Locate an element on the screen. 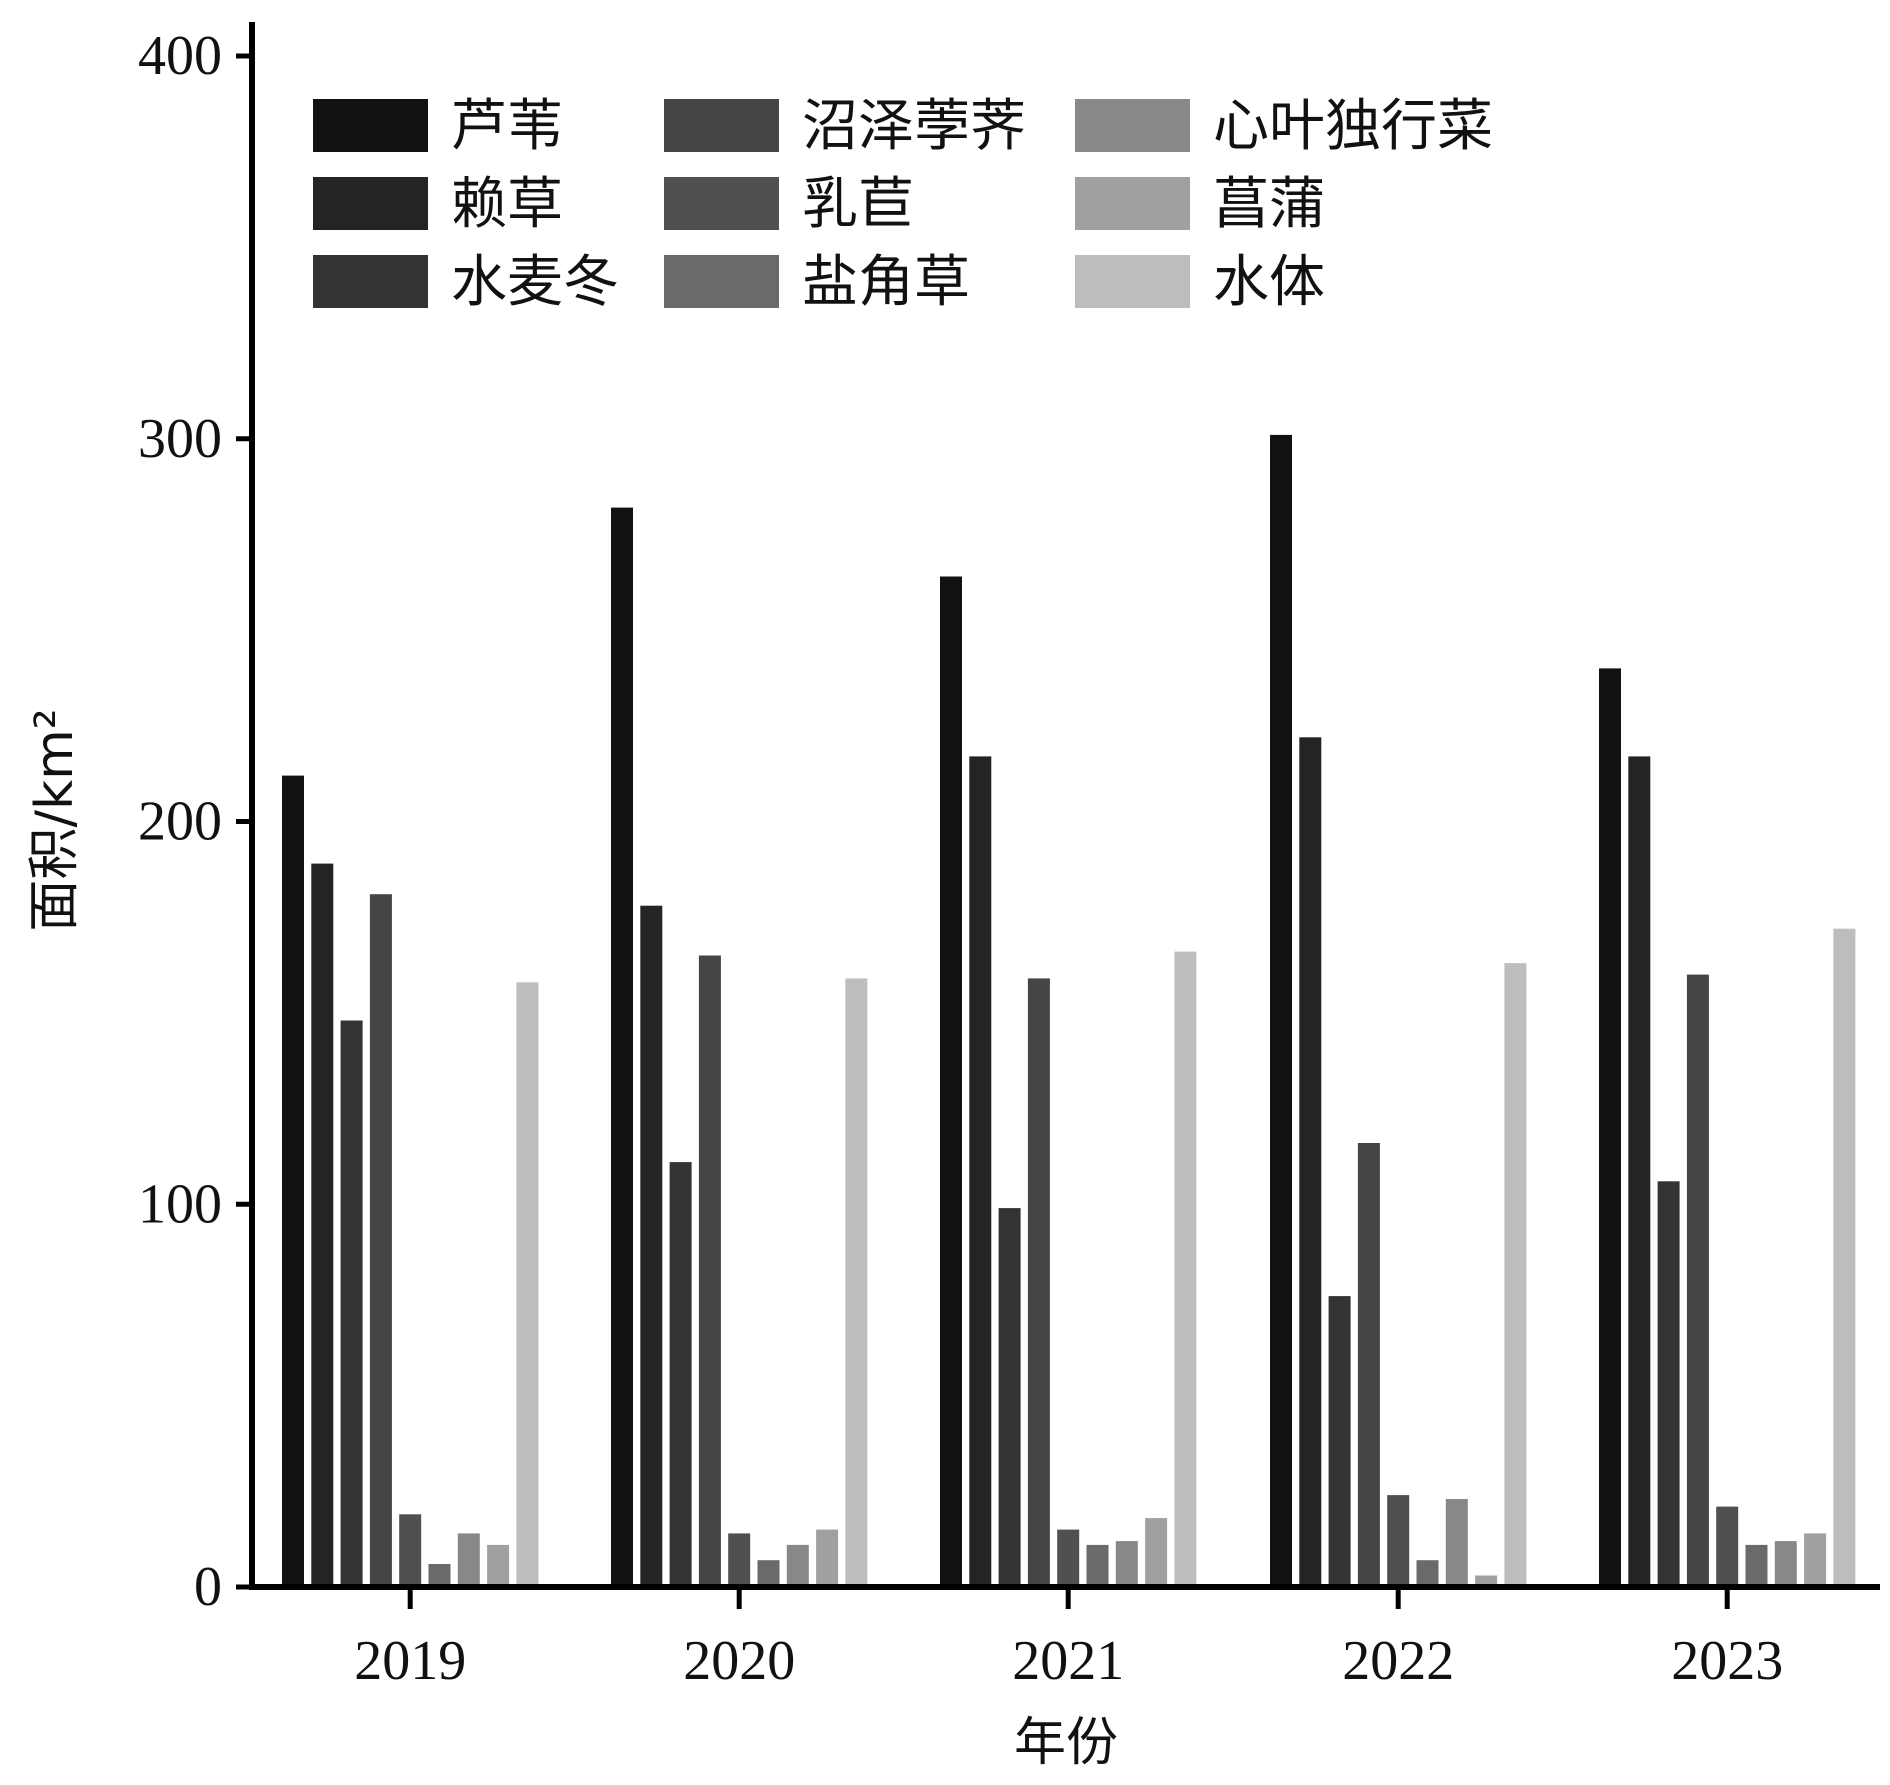 The image size is (1890, 1785). x-tick-label-2023: 2023 is located at coordinates (1727, 1661).